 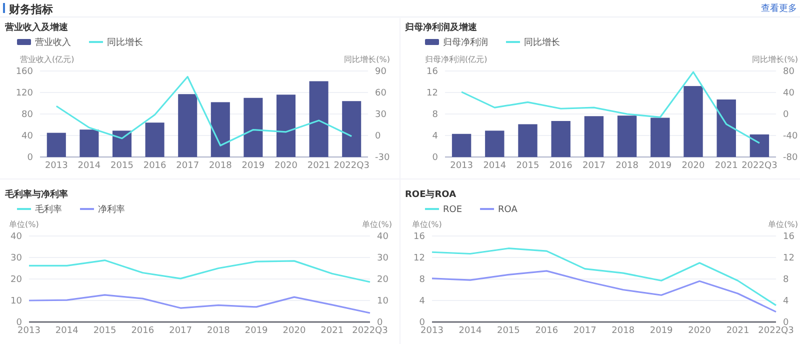 I want to click on y-tick-label: 160, so click(x=25, y=72).